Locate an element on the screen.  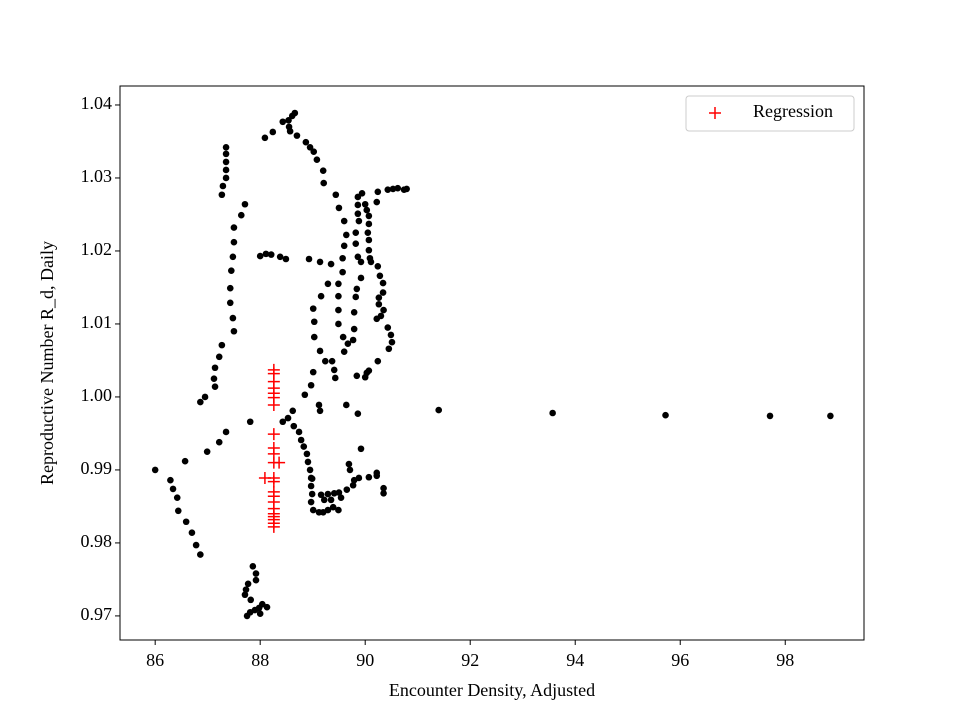
y-tick-label: 0.98 is located at coordinates (97, 541).